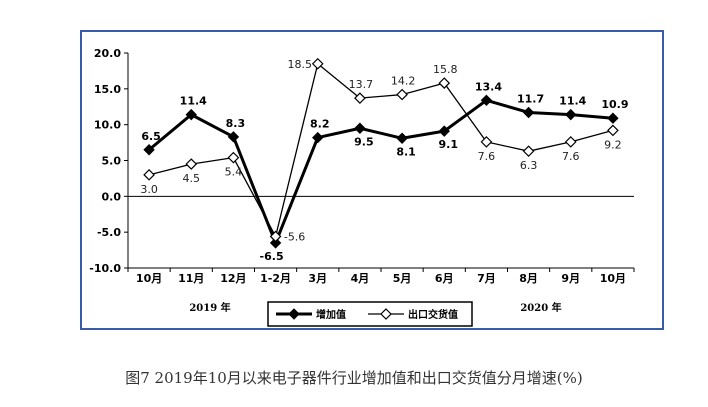  I want to click on series-0-data-label: 9.1, so click(449, 144).